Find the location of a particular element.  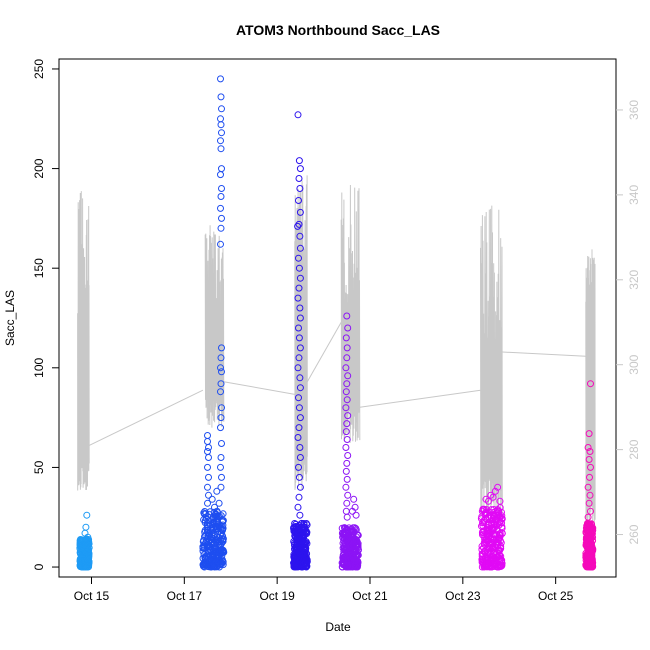

y-tick-label: 100 is located at coordinates (39, 367).